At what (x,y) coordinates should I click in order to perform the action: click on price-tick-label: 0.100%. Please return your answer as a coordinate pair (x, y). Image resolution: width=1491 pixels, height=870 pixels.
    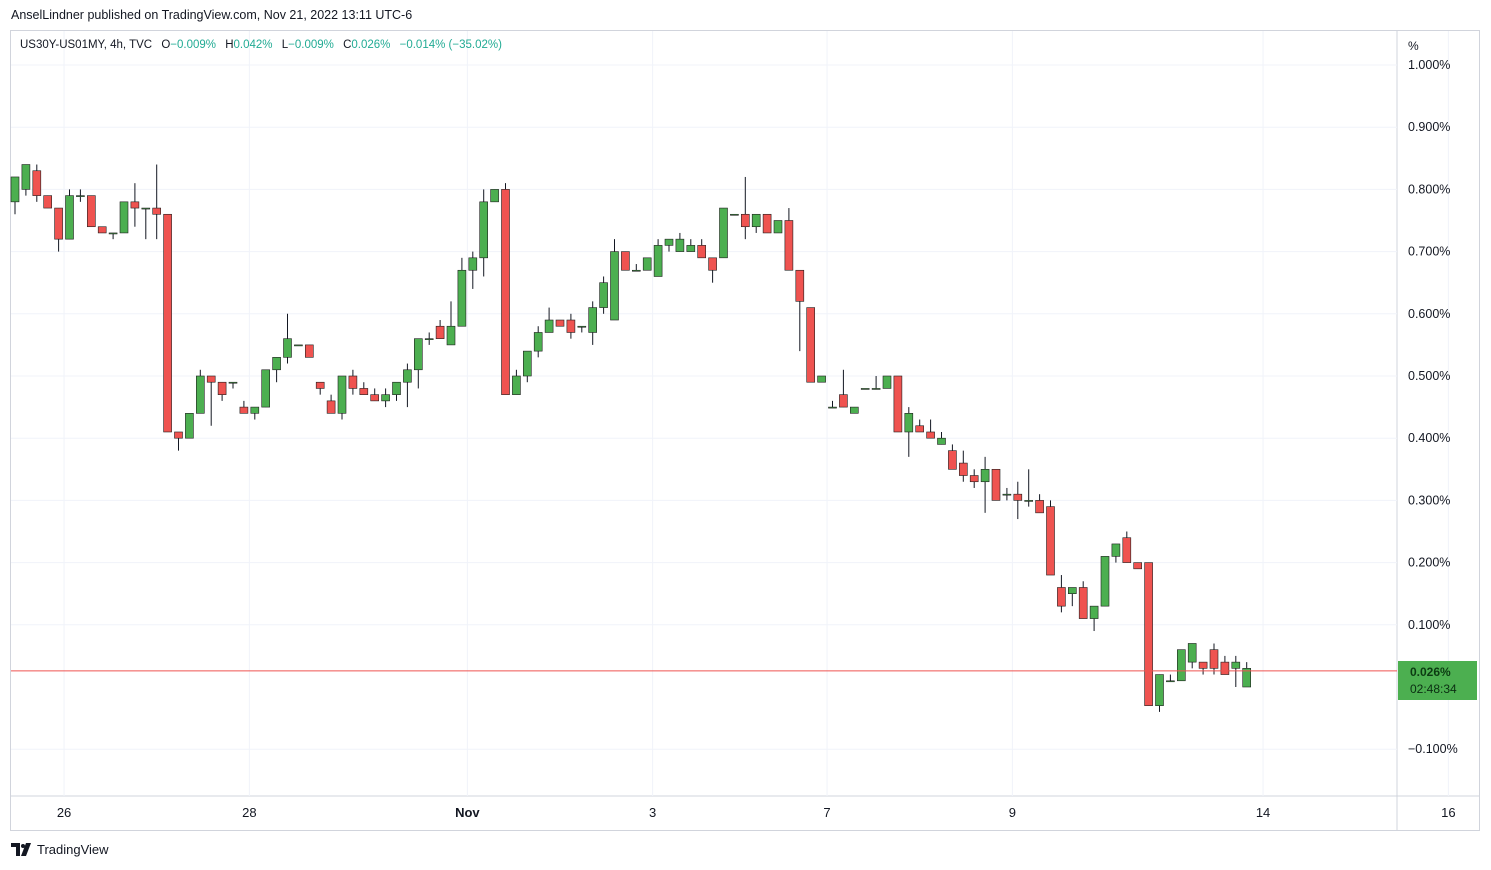
    Looking at the image, I should click on (1429, 625).